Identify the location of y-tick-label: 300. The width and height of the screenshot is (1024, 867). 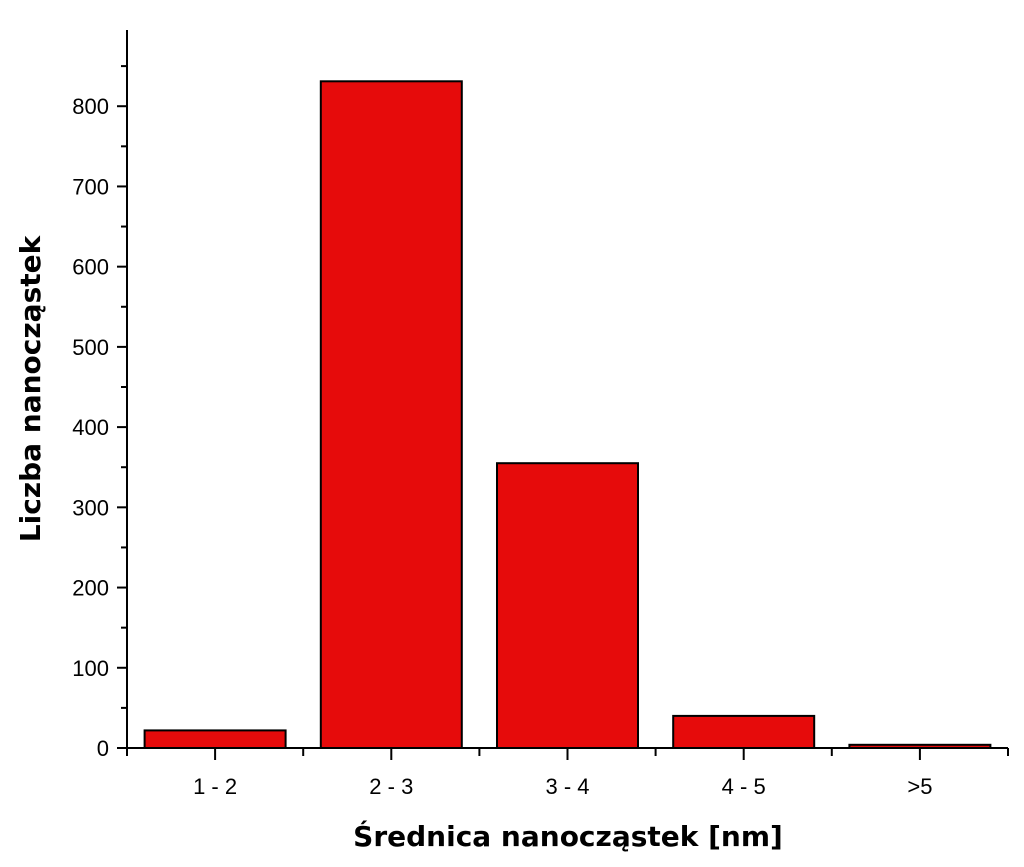
(90, 507).